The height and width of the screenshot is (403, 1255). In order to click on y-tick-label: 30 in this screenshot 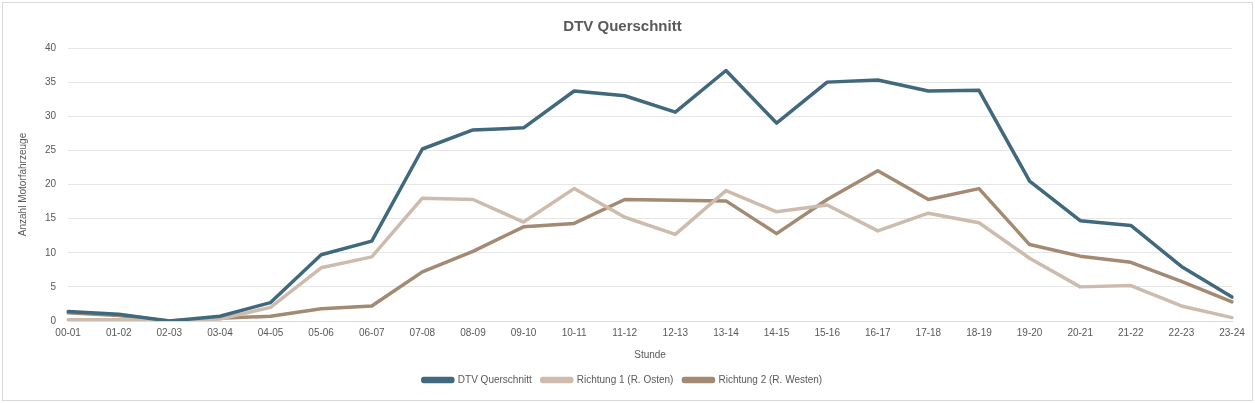, I will do `click(51, 115)`.